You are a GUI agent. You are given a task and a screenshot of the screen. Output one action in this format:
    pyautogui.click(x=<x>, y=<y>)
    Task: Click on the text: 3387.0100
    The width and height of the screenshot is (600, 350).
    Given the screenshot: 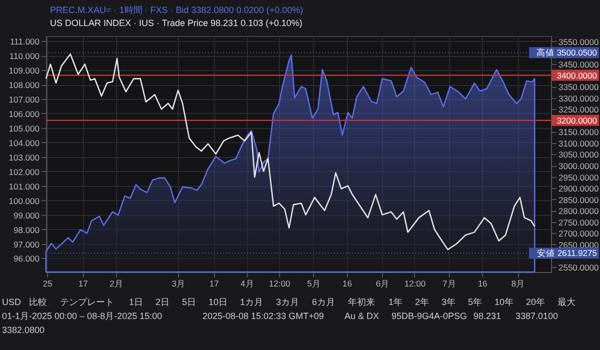 What is the action you would take?
    pyautogui.click(x=537, y=316)
    